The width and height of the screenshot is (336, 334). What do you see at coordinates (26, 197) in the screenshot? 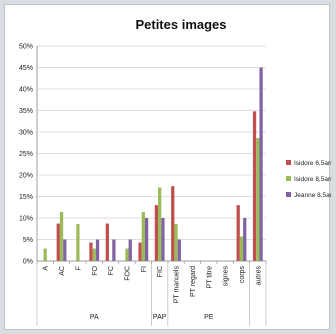
I see `y-tick-label: 15%` at bounding box center [26, 197].